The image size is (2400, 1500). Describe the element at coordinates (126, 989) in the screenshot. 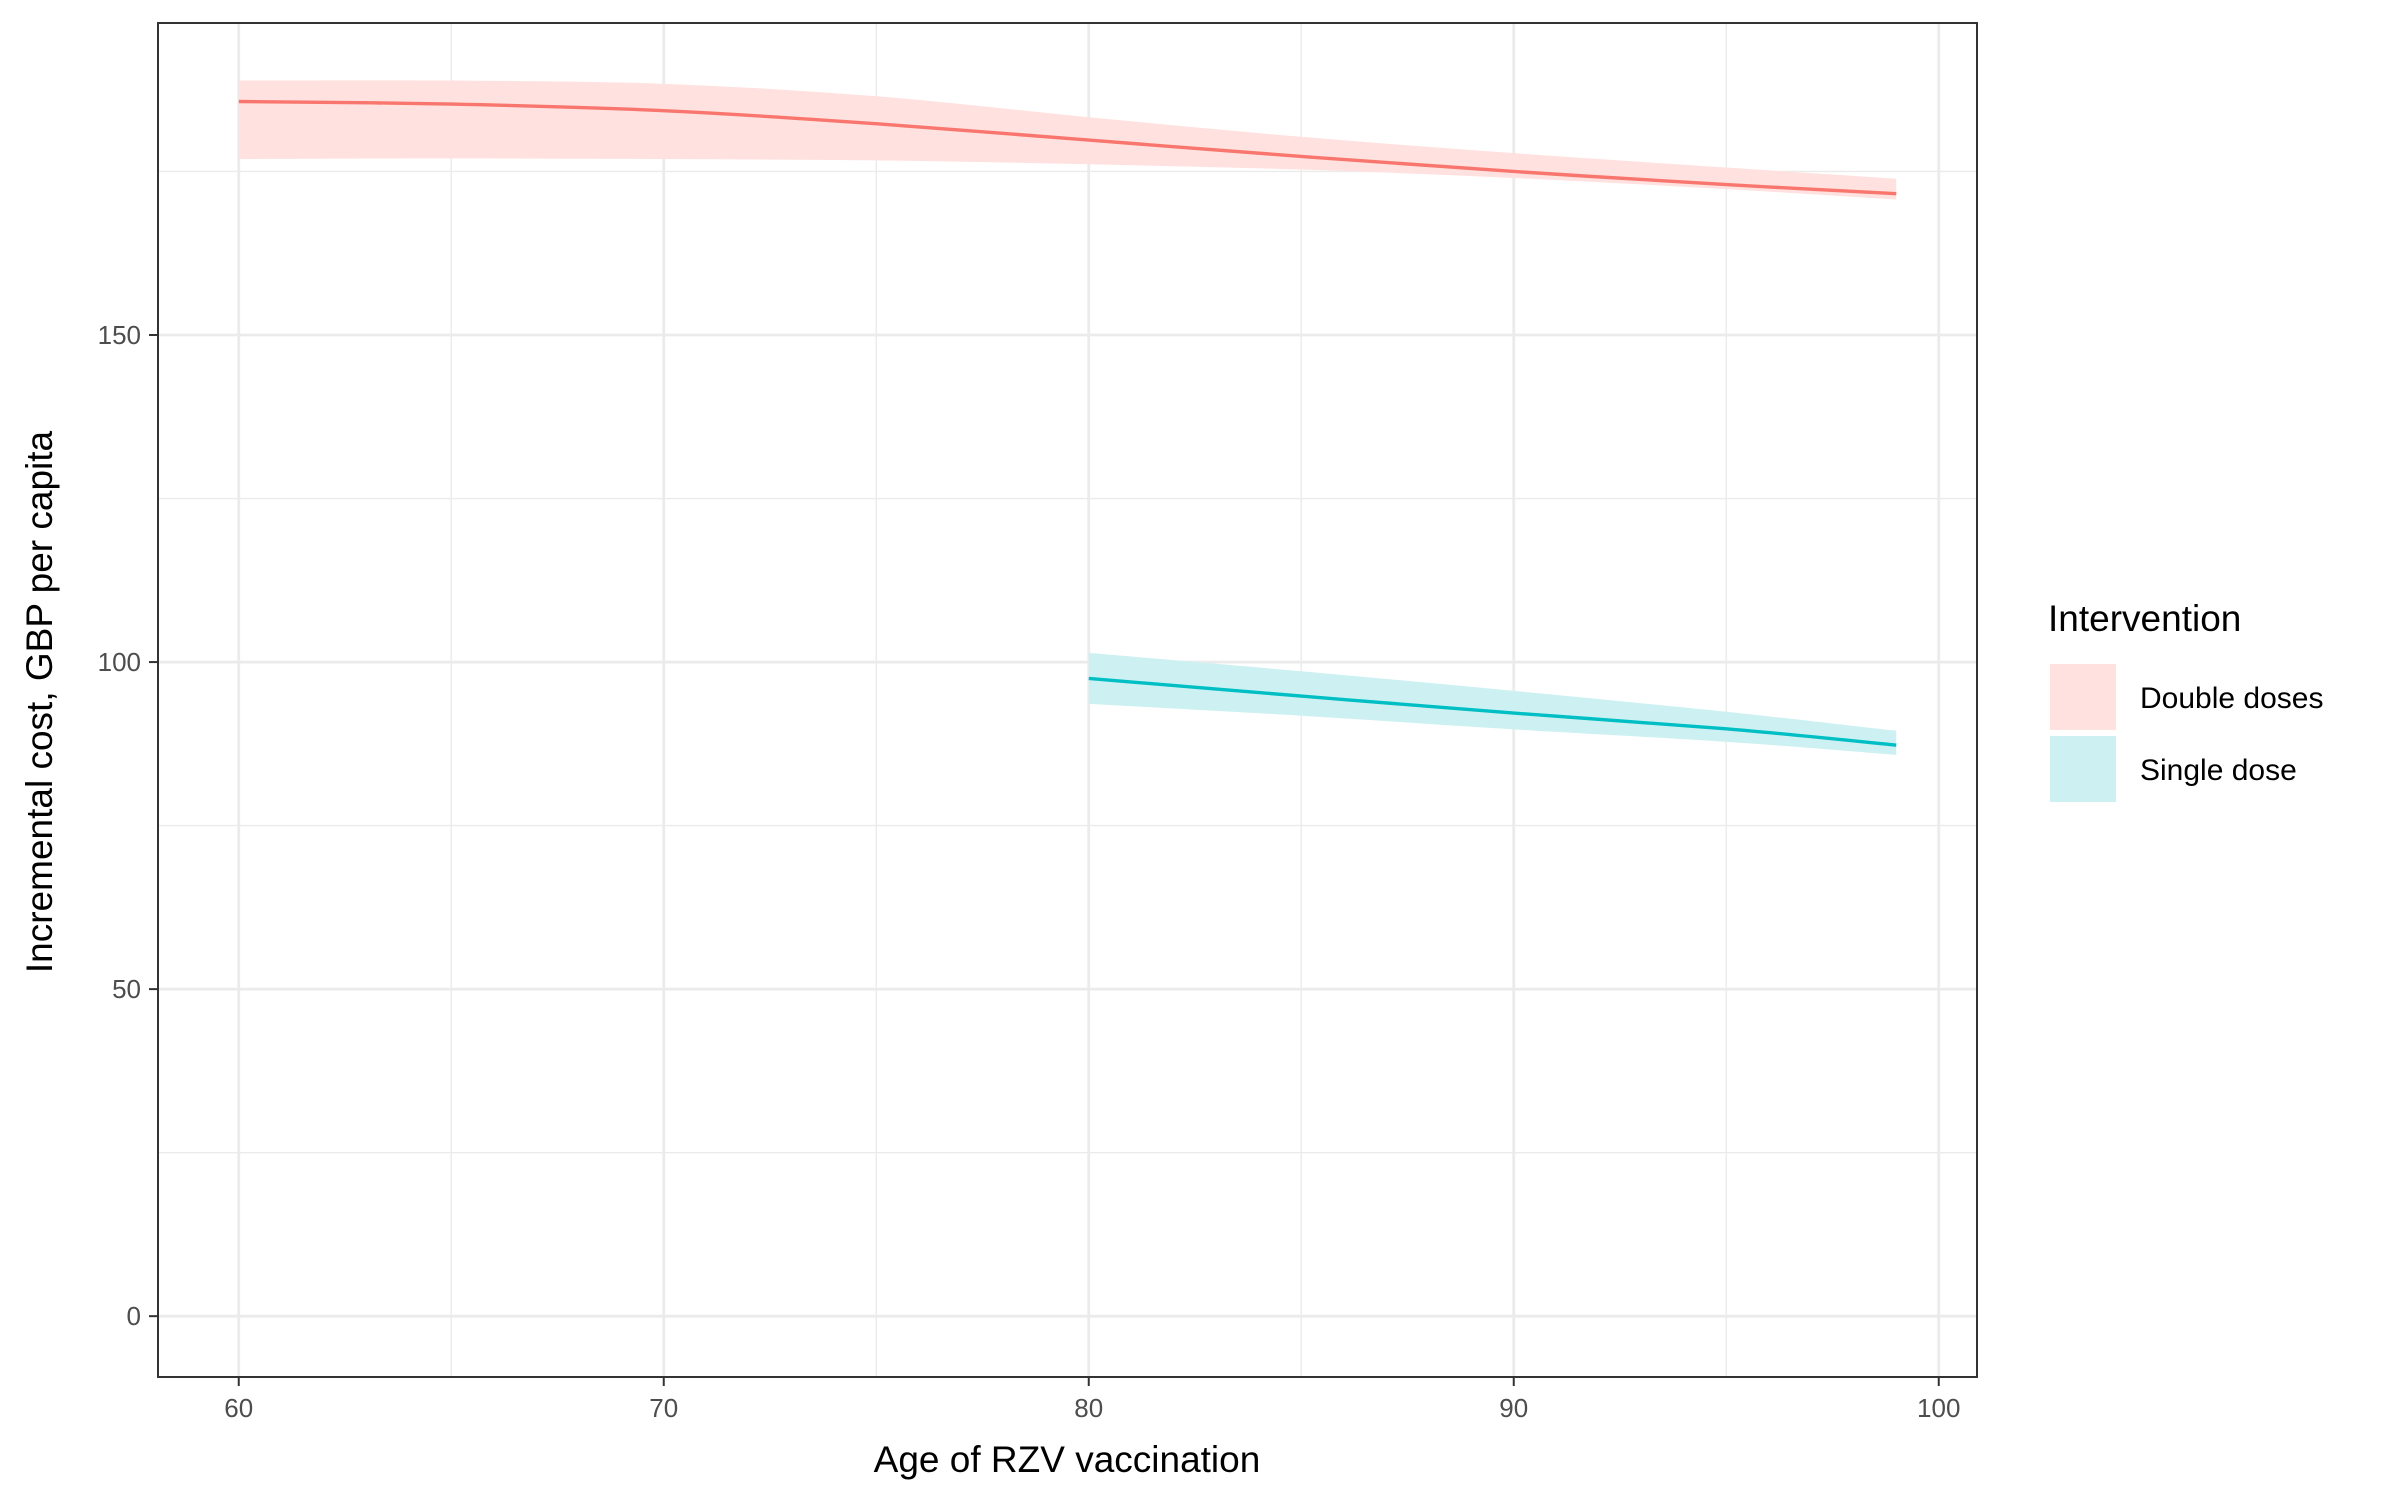

I see `y-tick-label: 50` at that location.